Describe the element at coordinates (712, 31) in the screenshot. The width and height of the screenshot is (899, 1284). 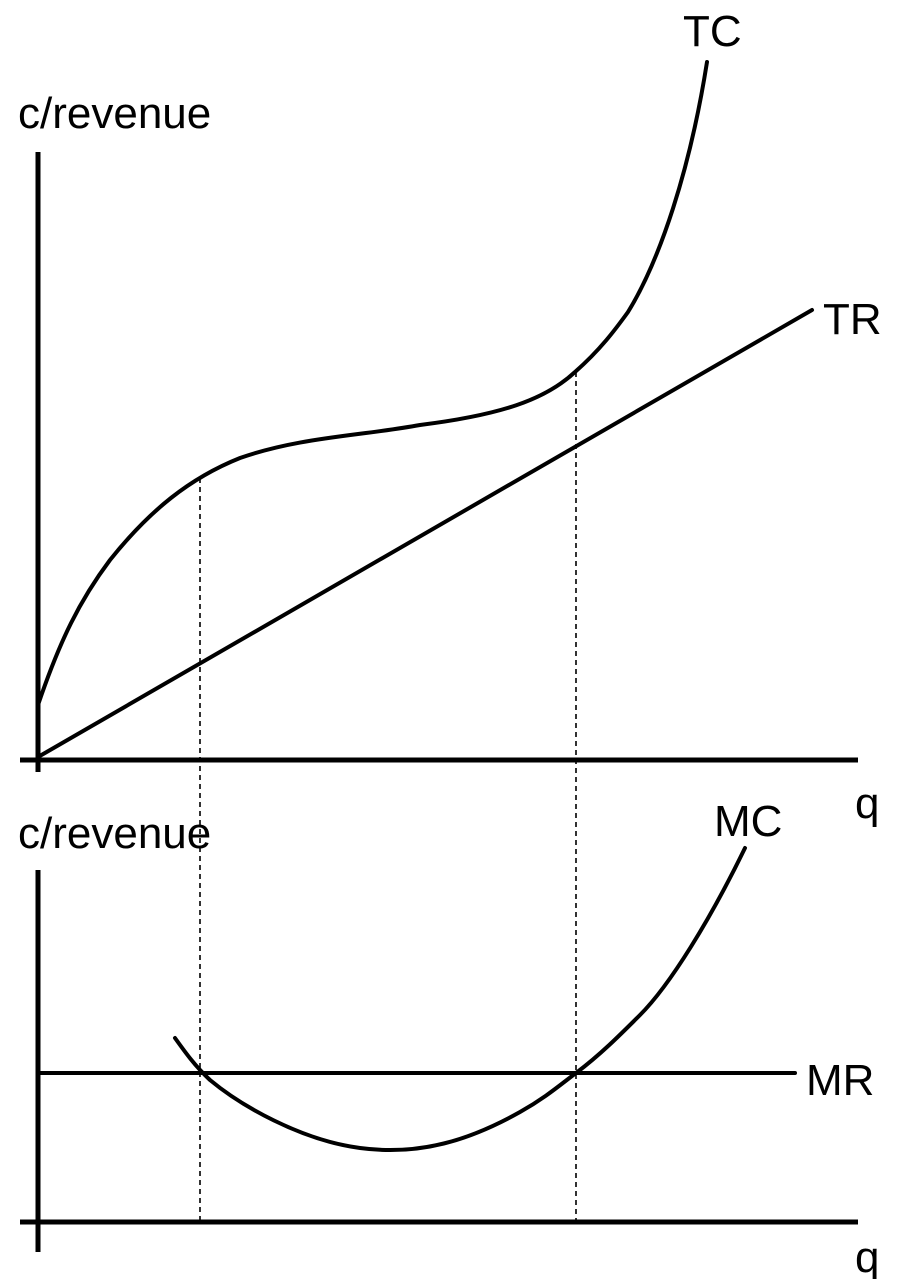
I see `curve-label: TC` at that location.